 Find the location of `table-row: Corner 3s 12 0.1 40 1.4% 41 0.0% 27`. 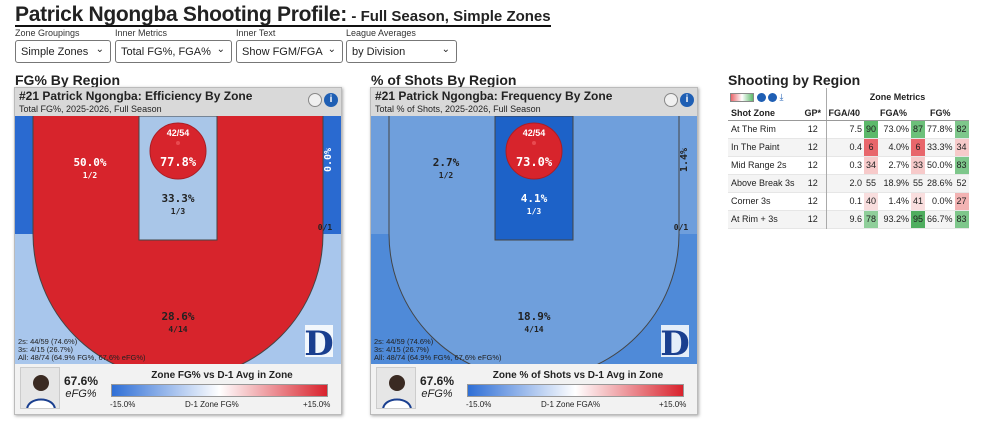

table-row: Corner 3s 12 0.1 40 1.4% 41 0.0% 27 is located at coordinates (848, 201).